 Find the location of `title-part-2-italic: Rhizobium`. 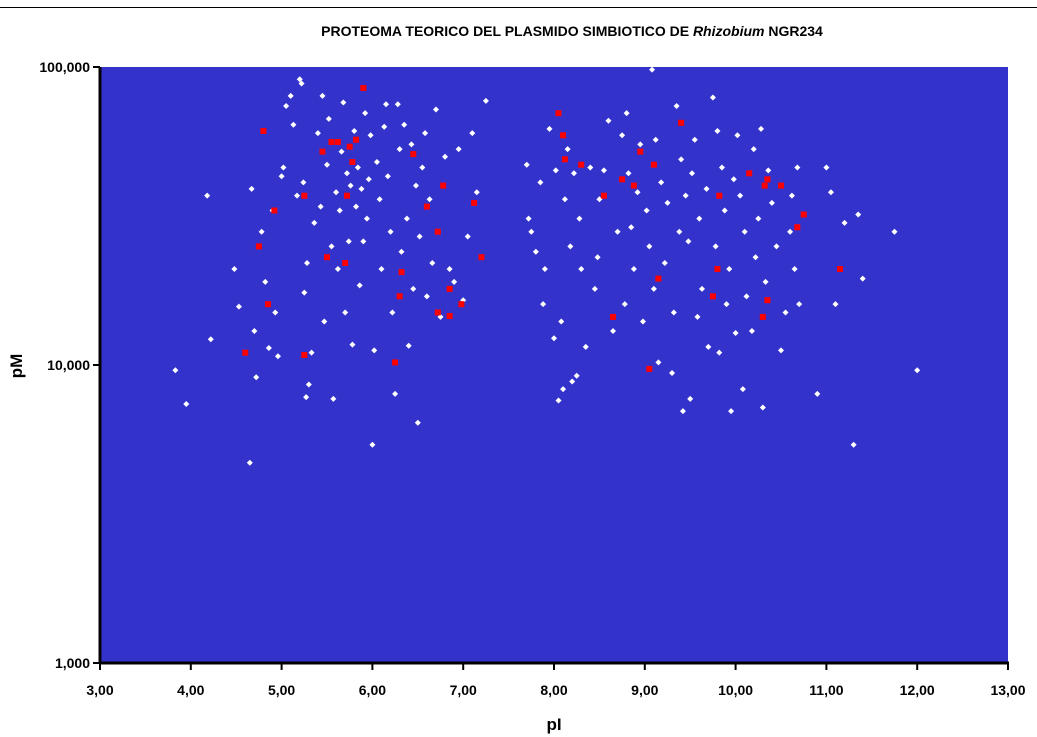

title-part-2-italic: Rhizobium is located at coordinates (729, 31).